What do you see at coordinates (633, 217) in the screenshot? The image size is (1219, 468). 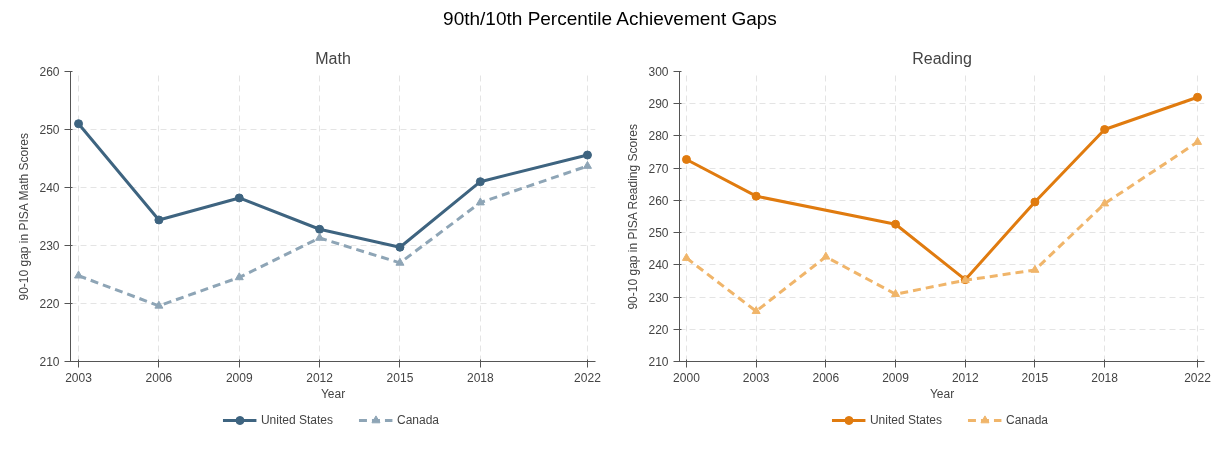 I see `y-axis-title: 90-10 gap in PISA Reading Scores` at bounding box center [633, 217].